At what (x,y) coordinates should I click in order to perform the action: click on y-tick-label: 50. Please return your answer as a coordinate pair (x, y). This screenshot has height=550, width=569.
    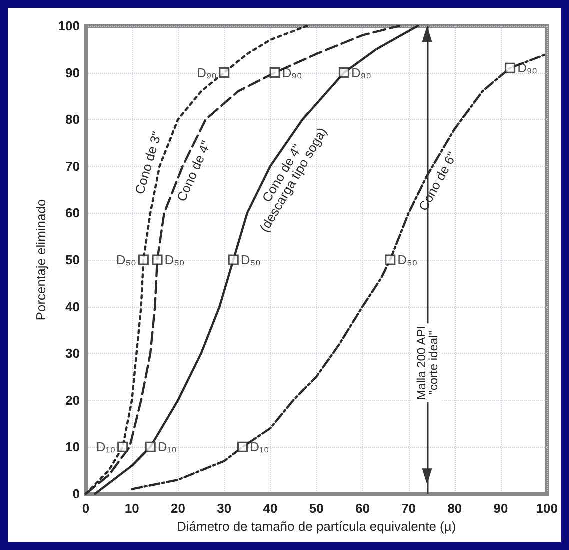
    Looking at the image, I should click on (73, 260).